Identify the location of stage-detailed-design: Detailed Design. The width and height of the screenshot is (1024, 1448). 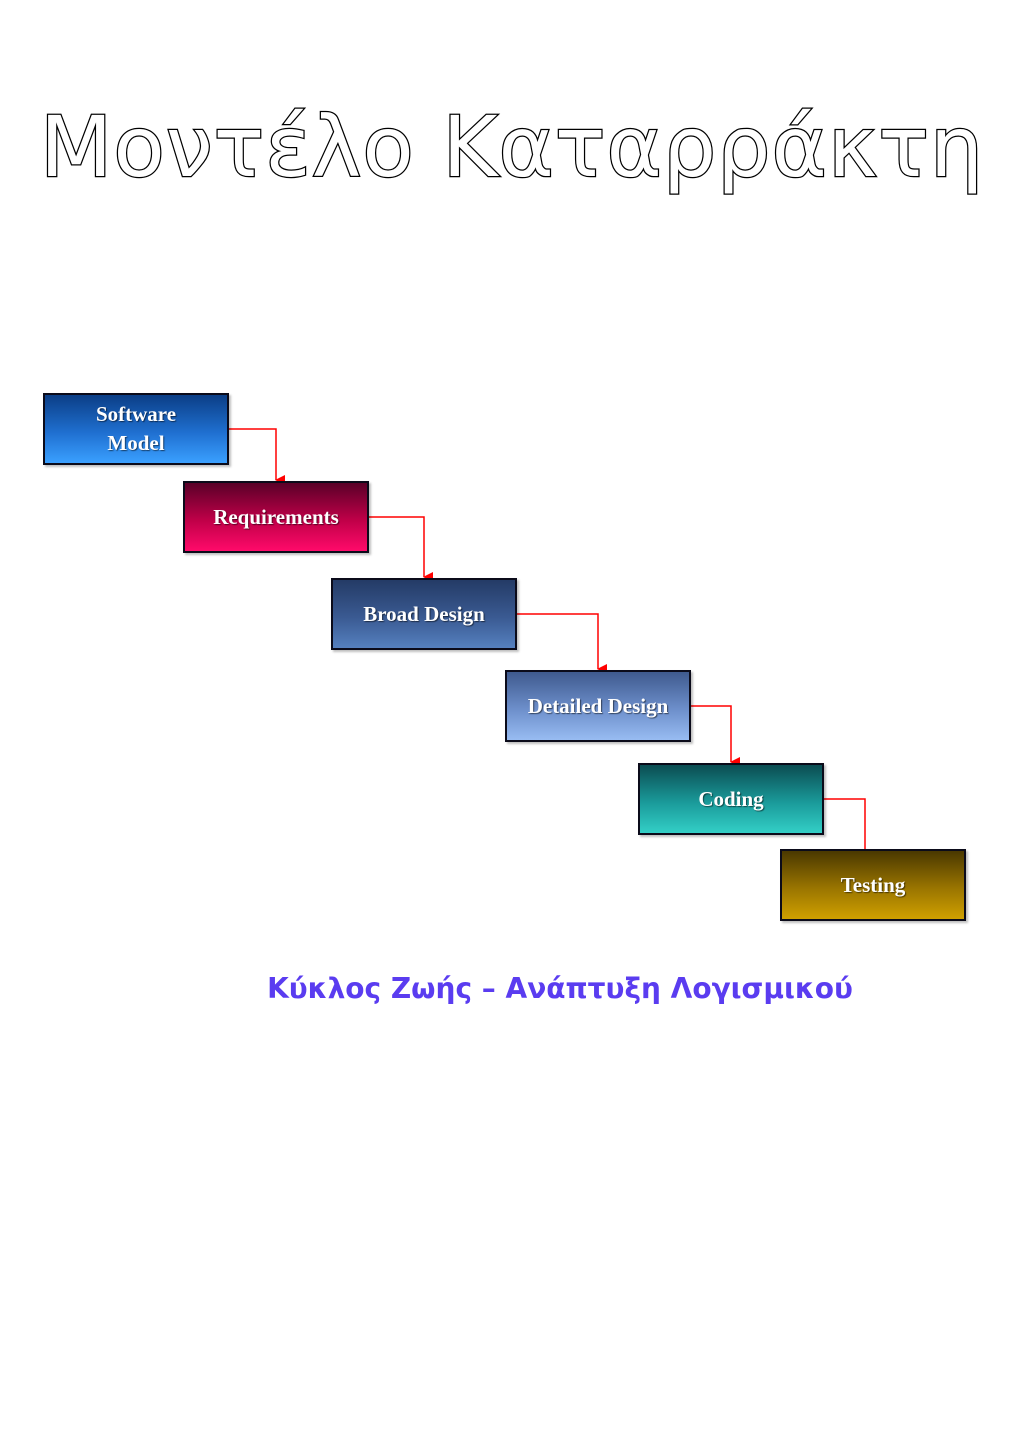
(598, 706).